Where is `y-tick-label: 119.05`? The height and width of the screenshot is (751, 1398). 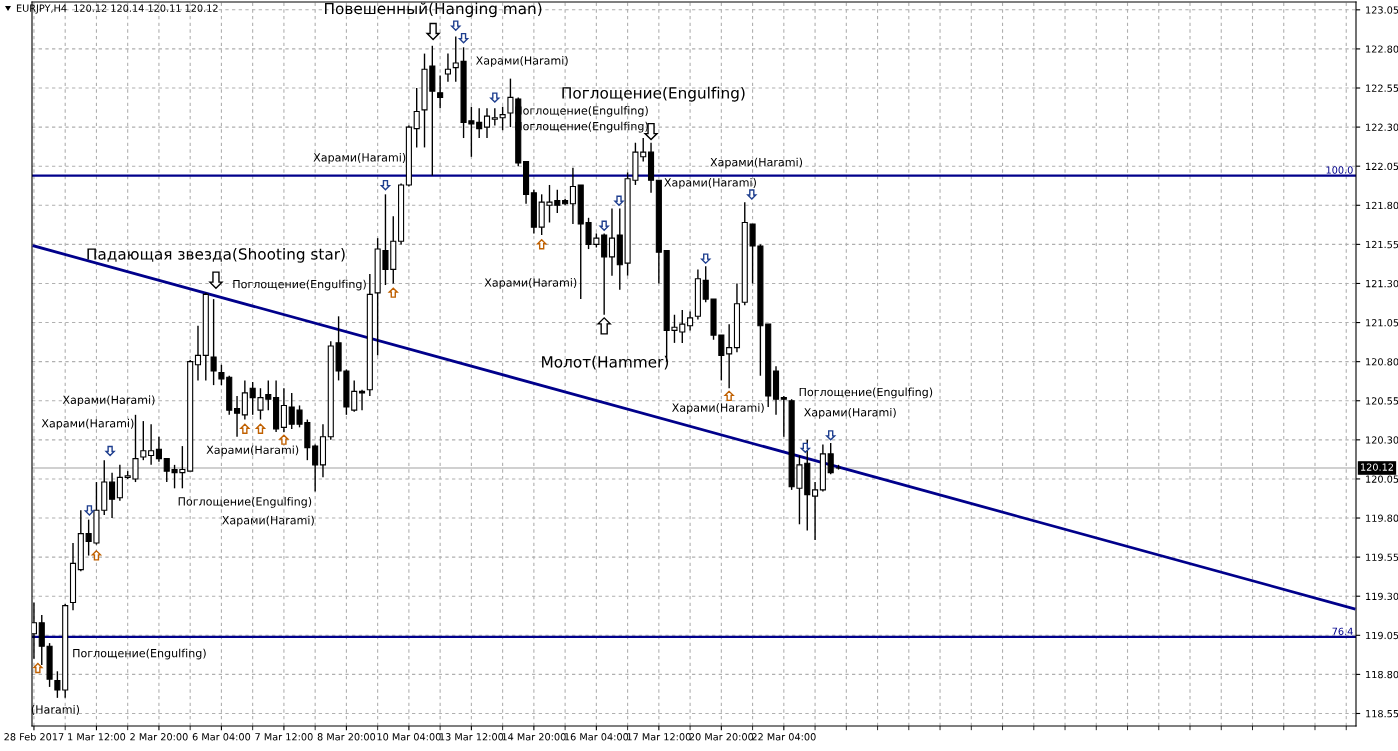 y-tick-label: 119.05 is located at coordinates (1382, 635).